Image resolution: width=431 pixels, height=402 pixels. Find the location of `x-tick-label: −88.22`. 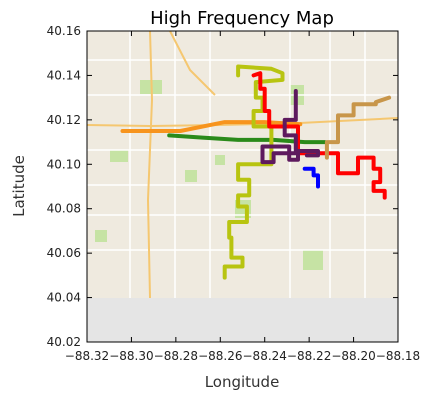

x-tick-label: −88.22 is located at coordinates (309, 356).